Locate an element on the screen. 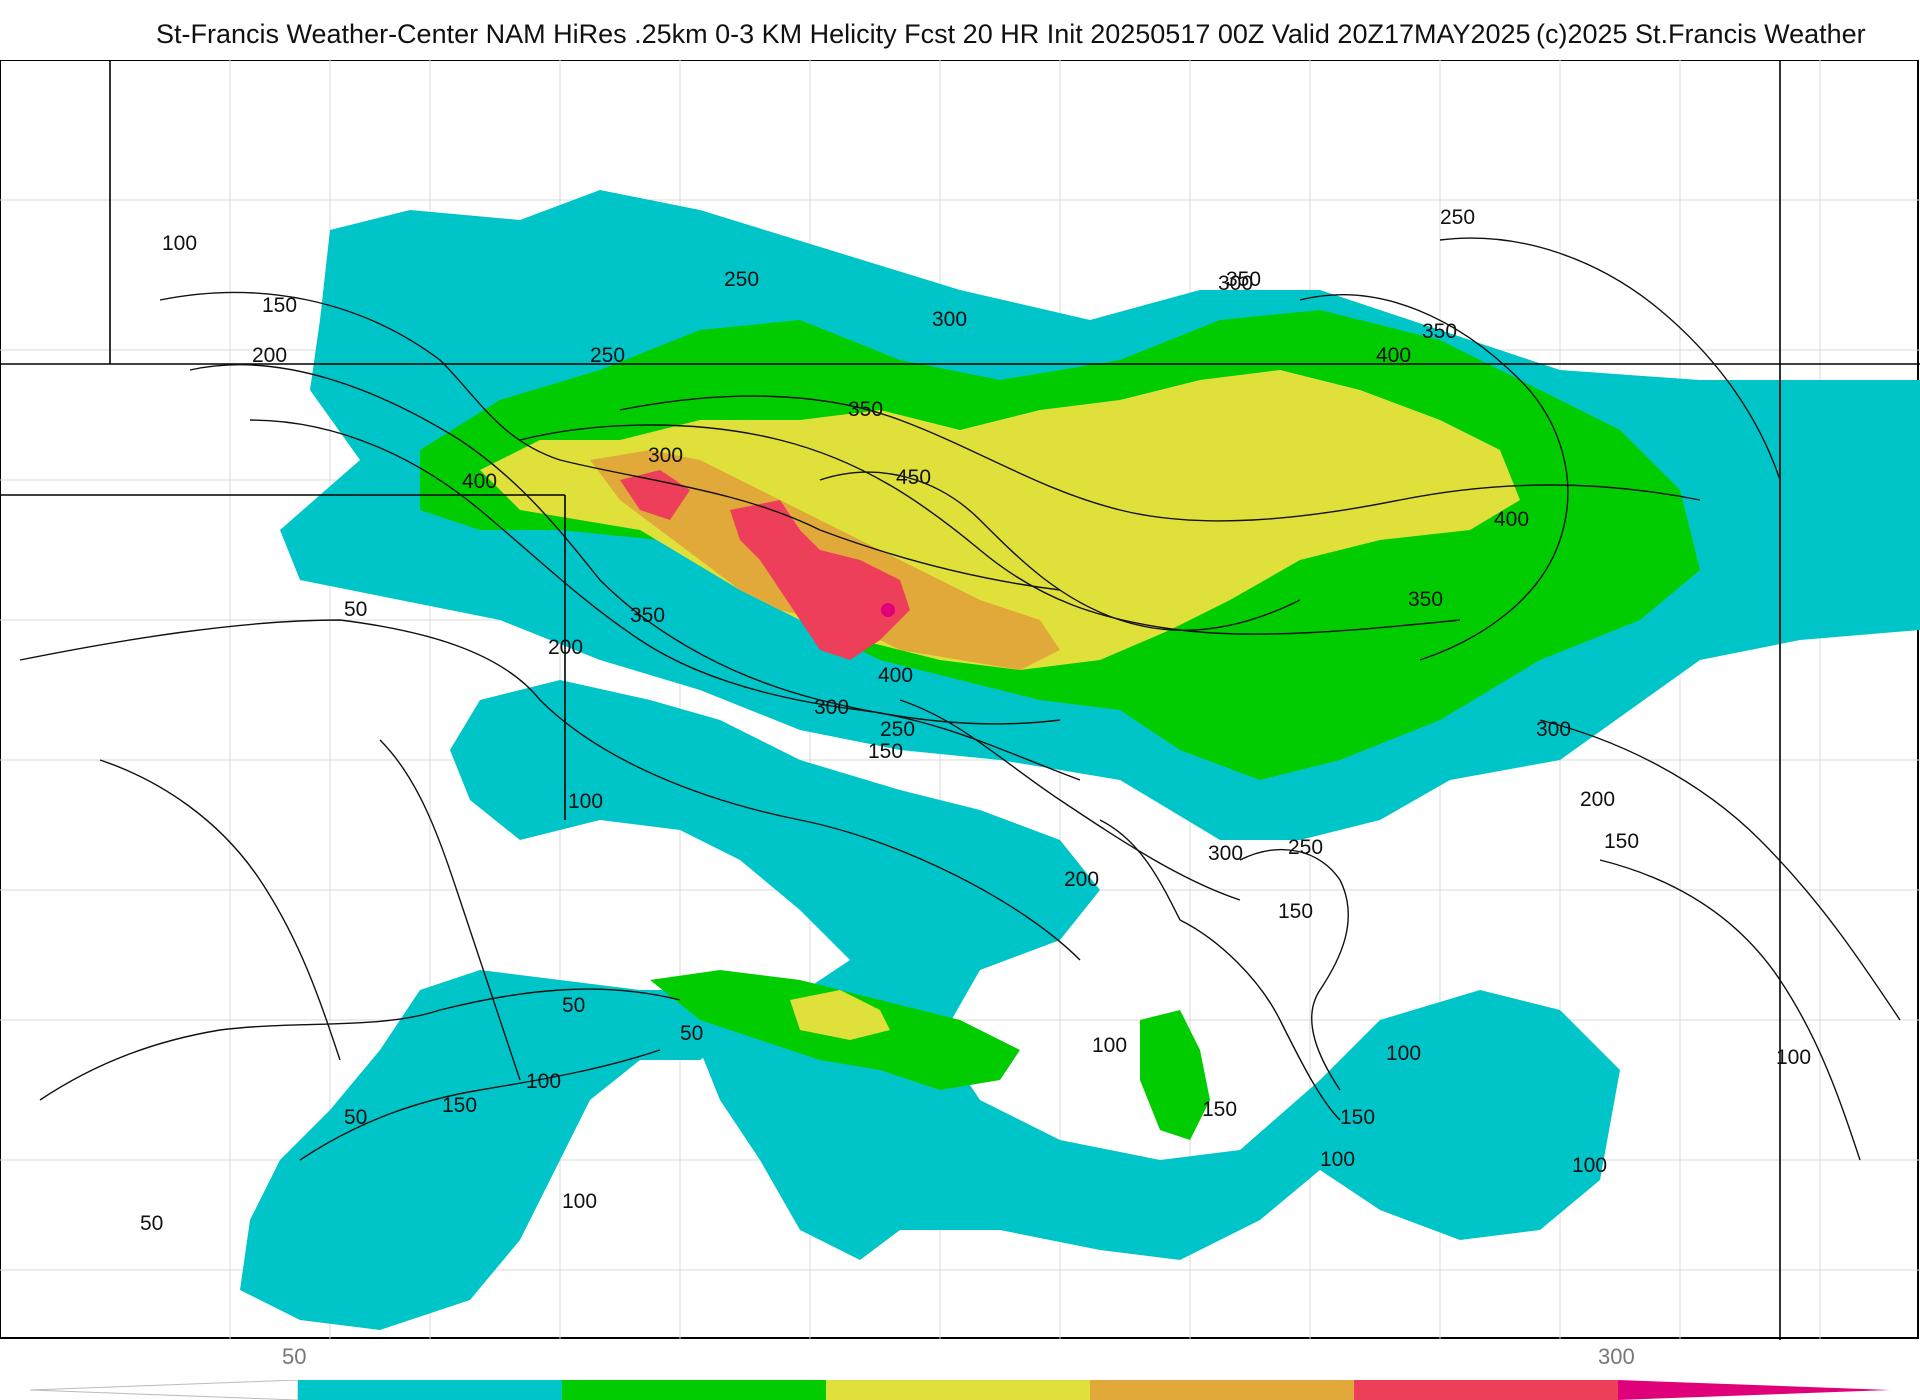  copyright-text: (c)2025 St.Francis Weather is located at coordinates (1701, 34).